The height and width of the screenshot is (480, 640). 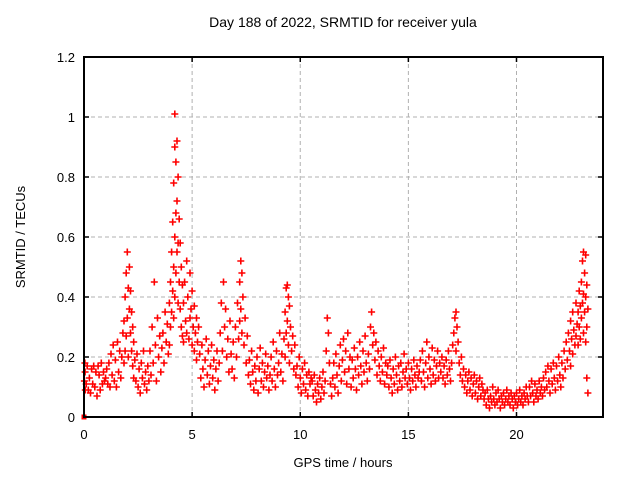 I want to click on x-tick-label: 20, so click(x=516, y=434).